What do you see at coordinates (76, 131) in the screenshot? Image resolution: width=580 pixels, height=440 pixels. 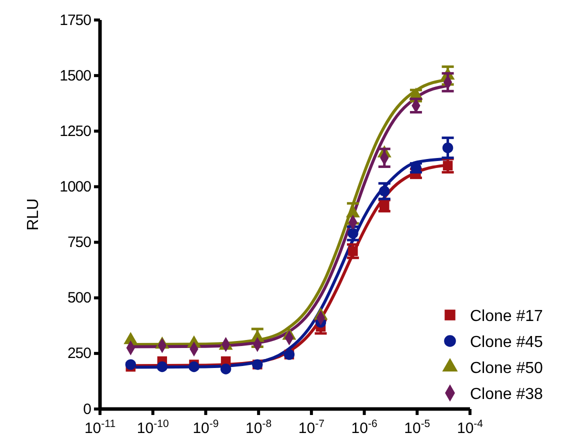 I see `y-tick-label: 1250` at bounding box center [76, 131].